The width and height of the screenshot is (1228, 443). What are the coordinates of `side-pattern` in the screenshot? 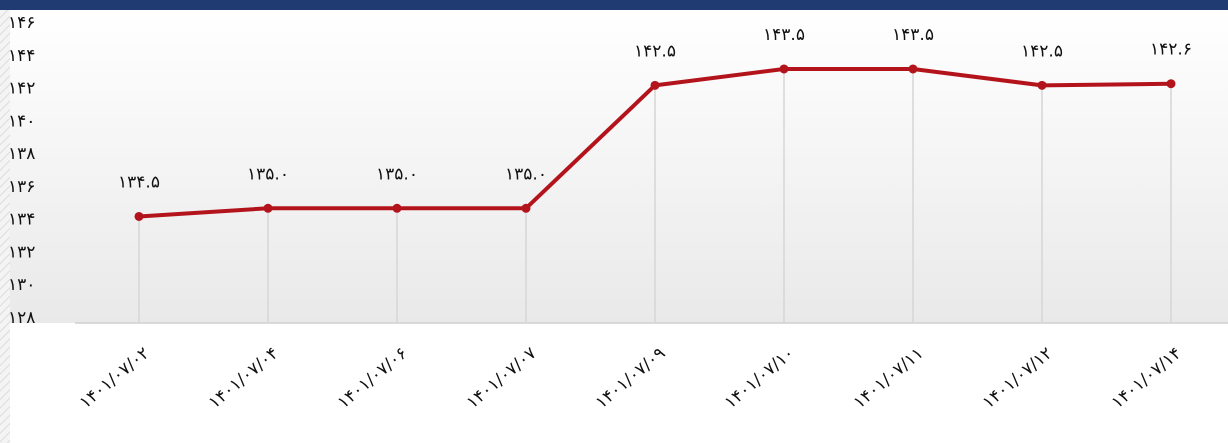 It's located at (5, 226).